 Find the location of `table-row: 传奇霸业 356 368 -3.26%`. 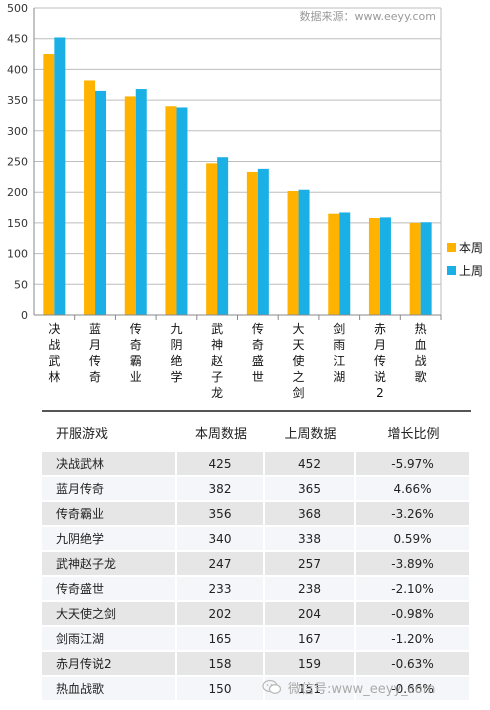

table-row: 传奇霸业 356 368 -3.26% is located at coordinates (256, 514).